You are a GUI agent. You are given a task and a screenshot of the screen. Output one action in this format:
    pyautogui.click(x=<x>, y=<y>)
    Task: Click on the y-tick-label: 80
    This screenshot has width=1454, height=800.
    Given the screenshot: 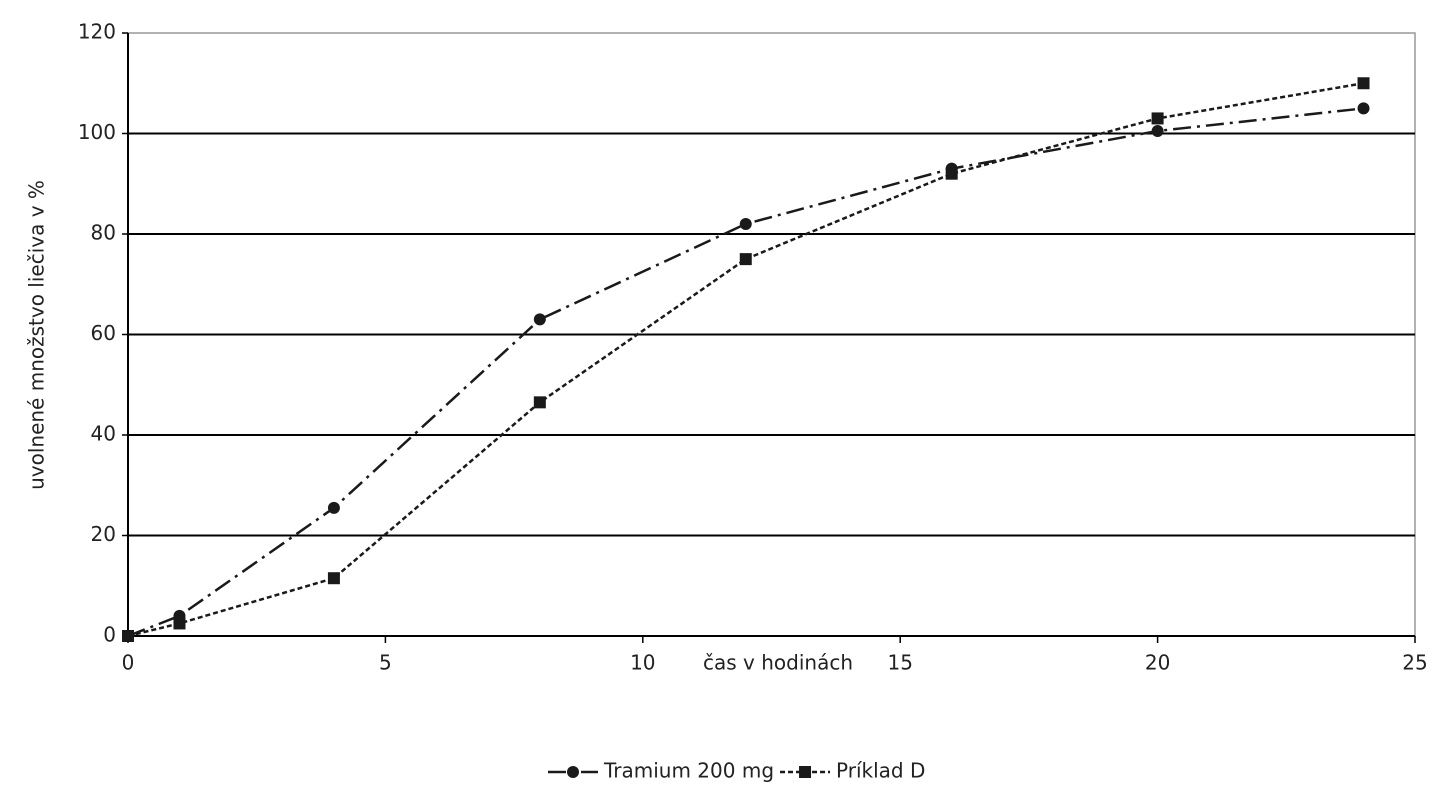 What is the action you would take?
    pyautogui.click(x=103, y=233)
    